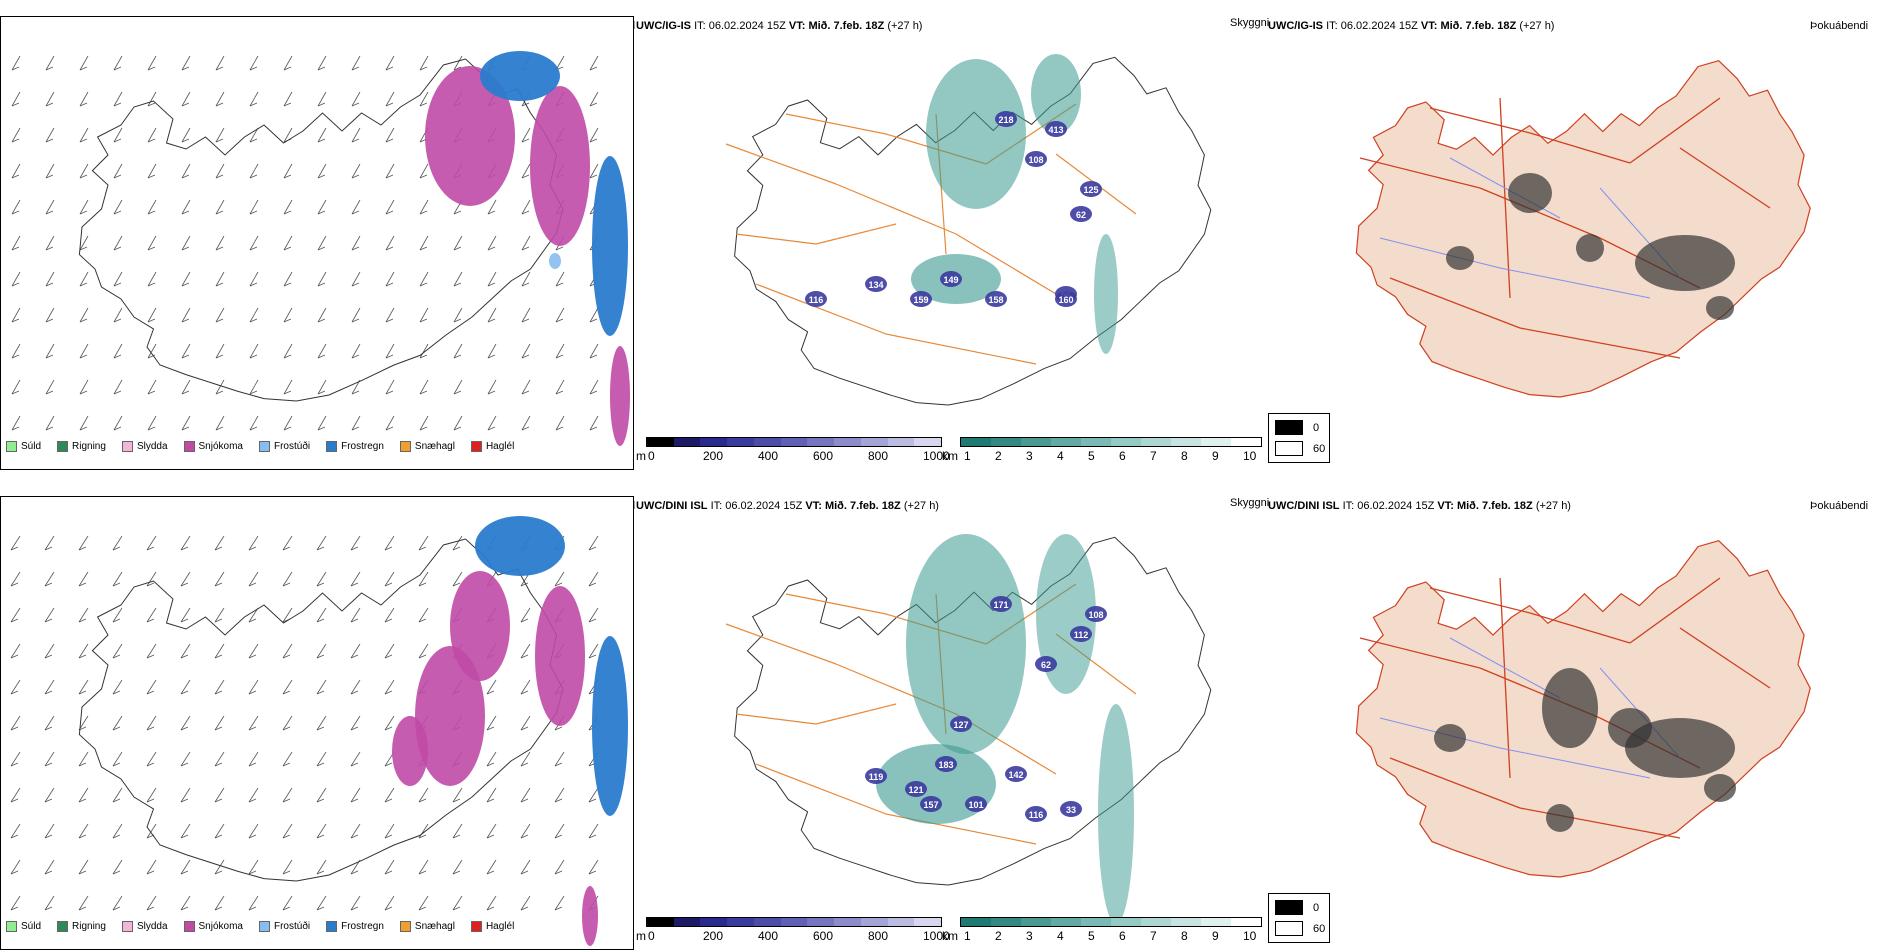 This screenshot has width=1900, height=951. Describe the element at coordinates (1106, 294) in the screenshot. I see `low-visibility-area` at that location.